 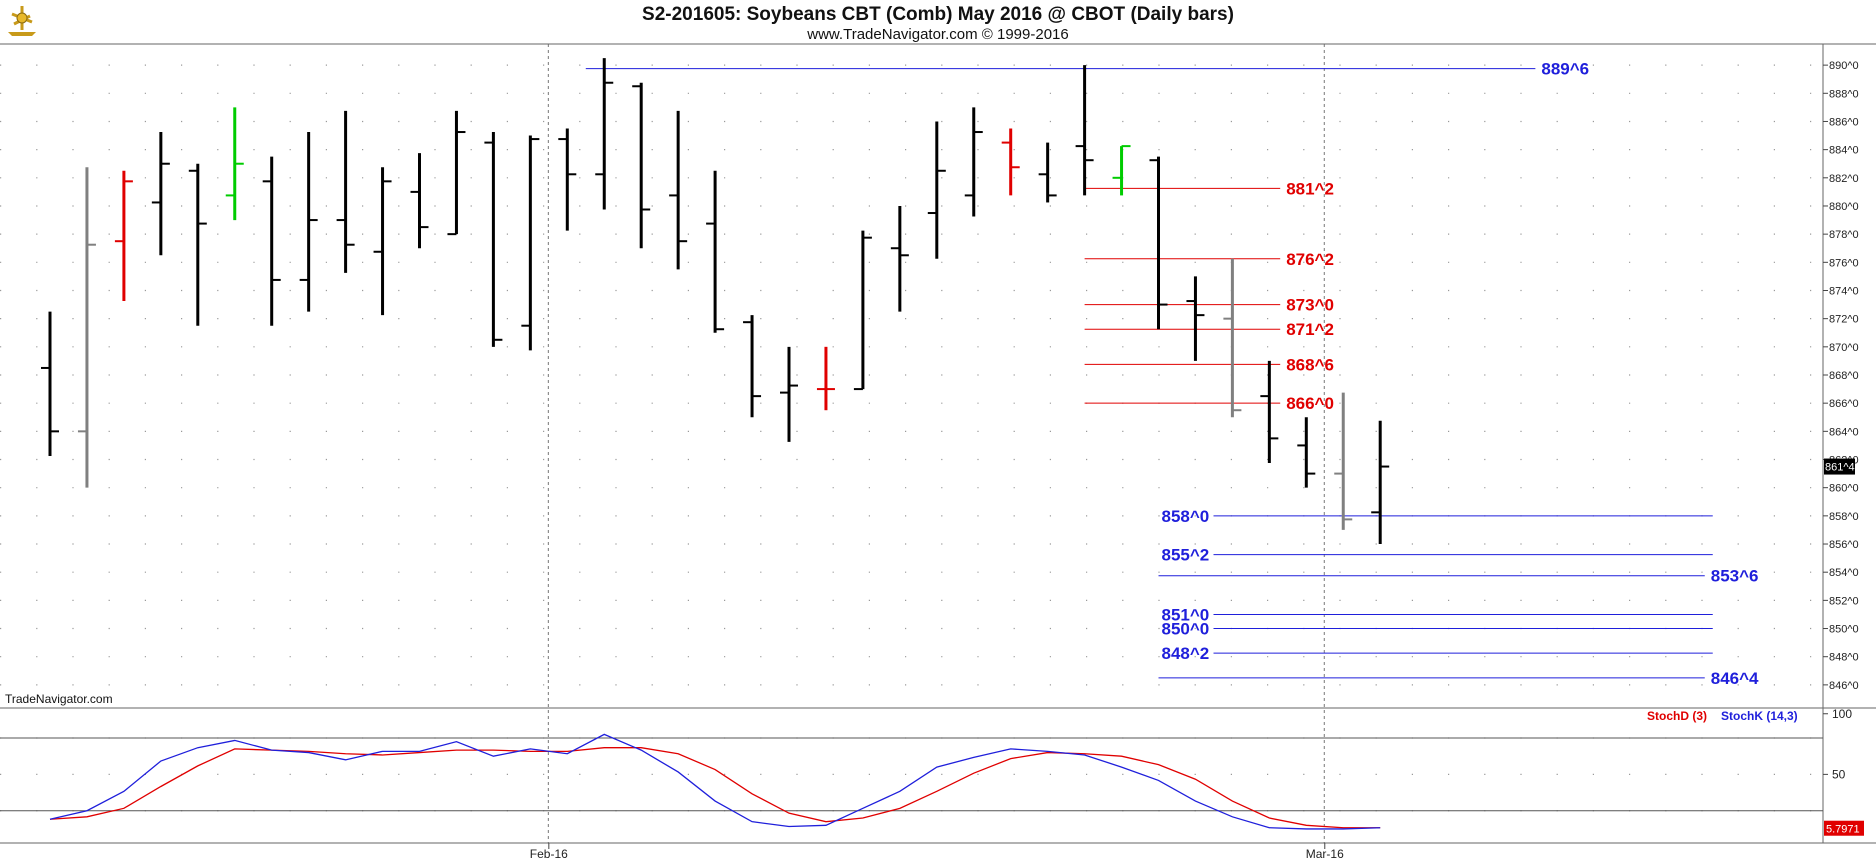 I want to click on stochK-series-line, so click(x=715, y=781).